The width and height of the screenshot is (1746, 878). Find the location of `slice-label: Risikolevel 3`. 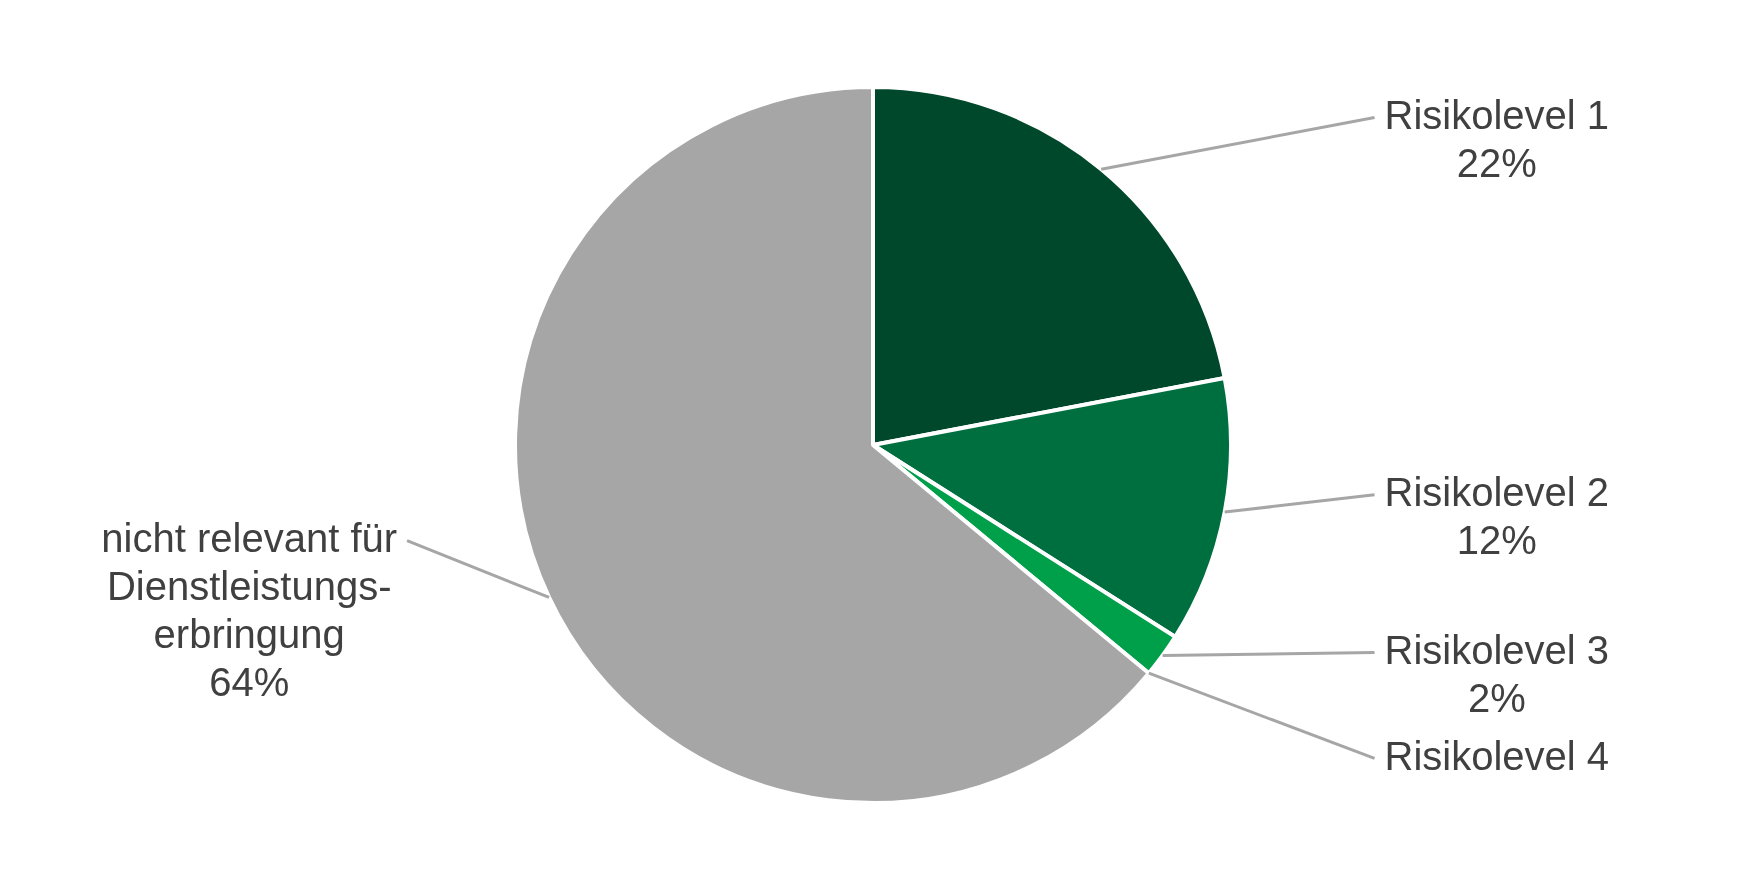

slice-label: Risikolevel 3 is located at coordinates (1497, 649).